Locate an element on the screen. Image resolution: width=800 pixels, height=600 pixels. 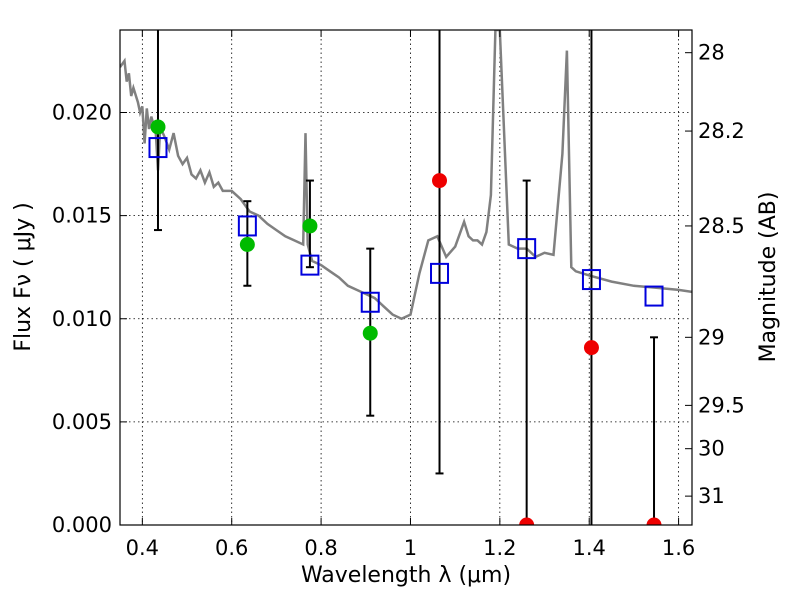
x-tick-label: 1 is located at coordinates (410, 548).